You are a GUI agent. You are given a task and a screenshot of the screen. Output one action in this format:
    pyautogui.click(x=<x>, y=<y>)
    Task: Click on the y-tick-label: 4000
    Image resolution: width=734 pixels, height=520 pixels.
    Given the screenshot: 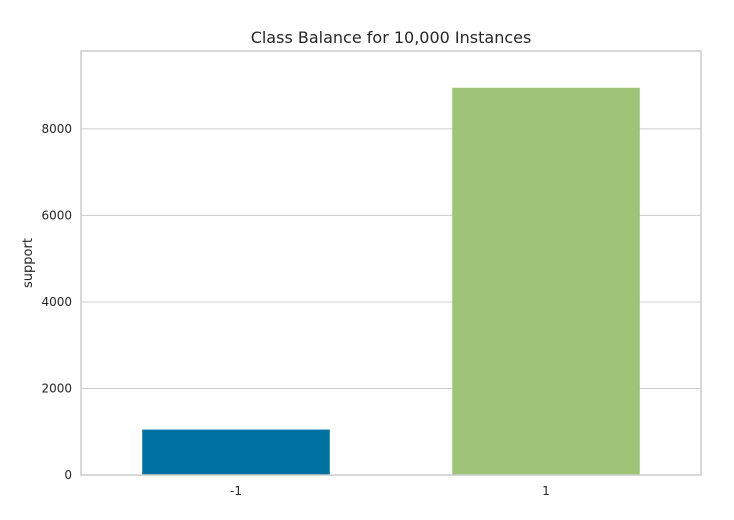 What is the action you would take?
    pyautogui.click(x=56, y=302)
    